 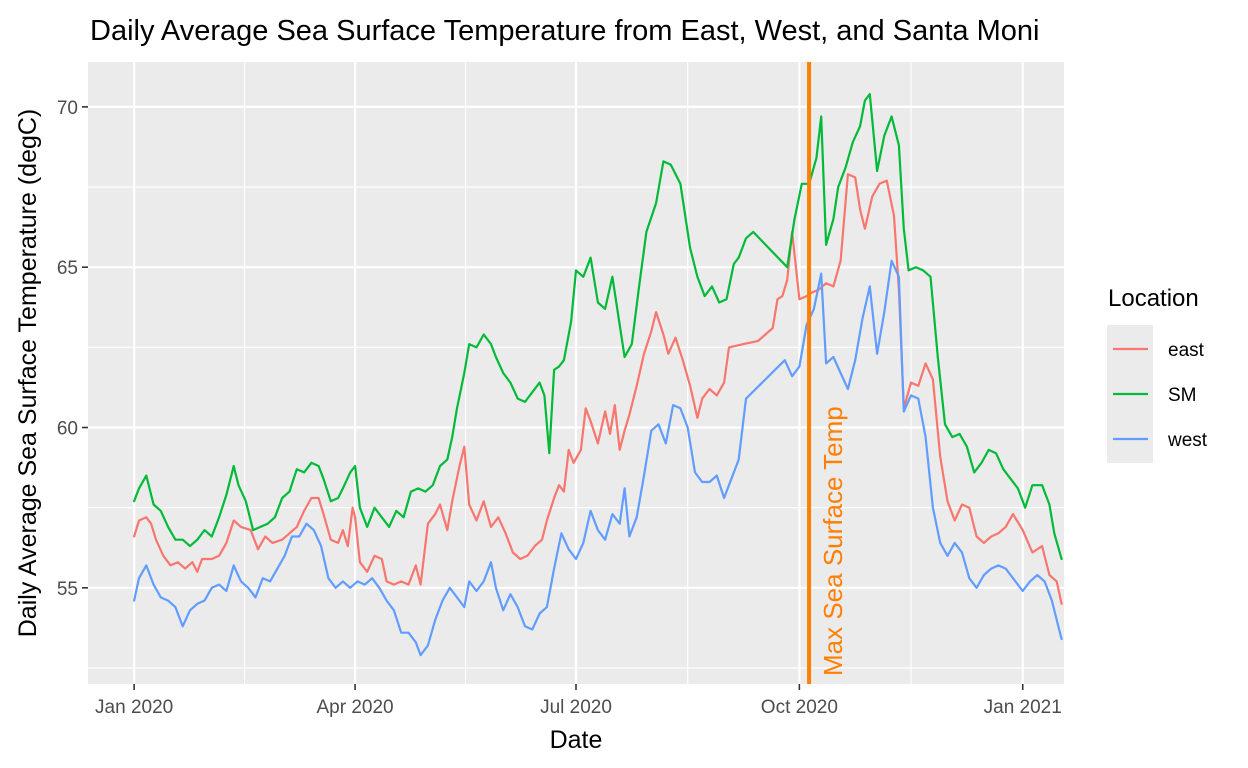 What do you see at coordinates (67, 589) in the screenshot?
I see `y-tick-label: 55` at bounding box center [67, 589].